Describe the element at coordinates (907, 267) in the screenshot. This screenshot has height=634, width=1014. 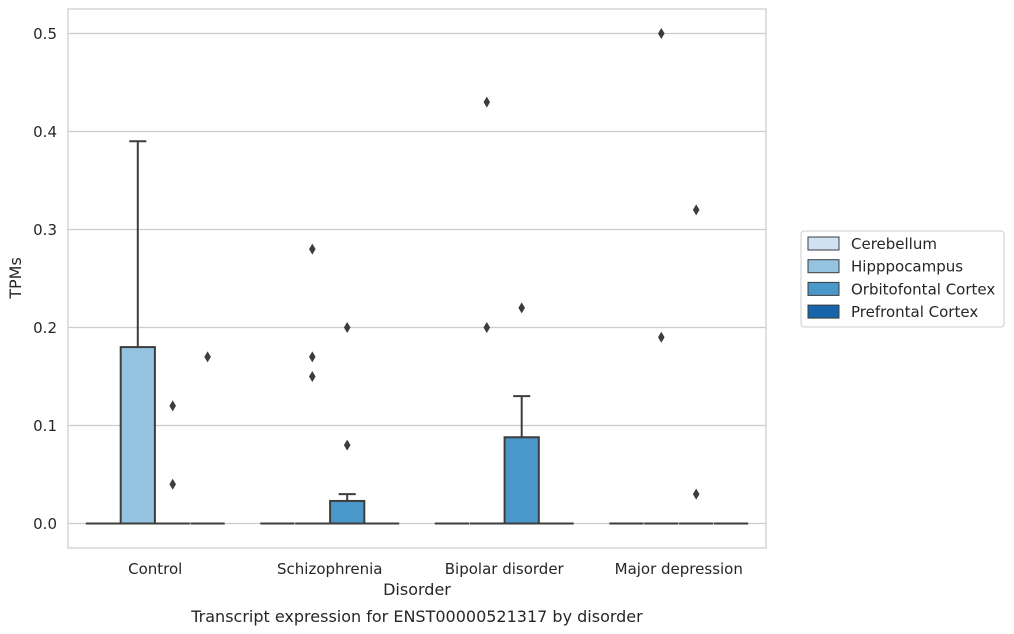
I see `legend-label: Hipppocampus` at that location.